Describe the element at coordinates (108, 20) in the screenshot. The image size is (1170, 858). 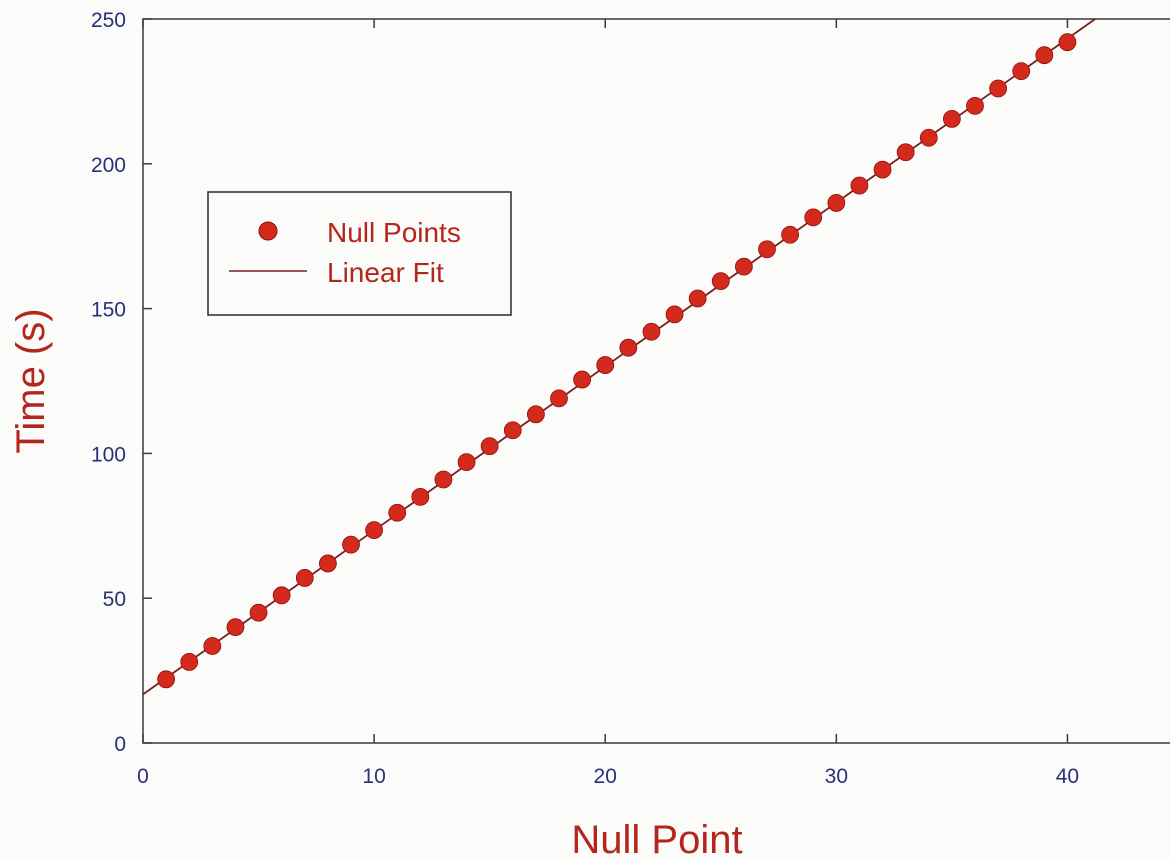
I see `y-tick-label: 250` at that location.